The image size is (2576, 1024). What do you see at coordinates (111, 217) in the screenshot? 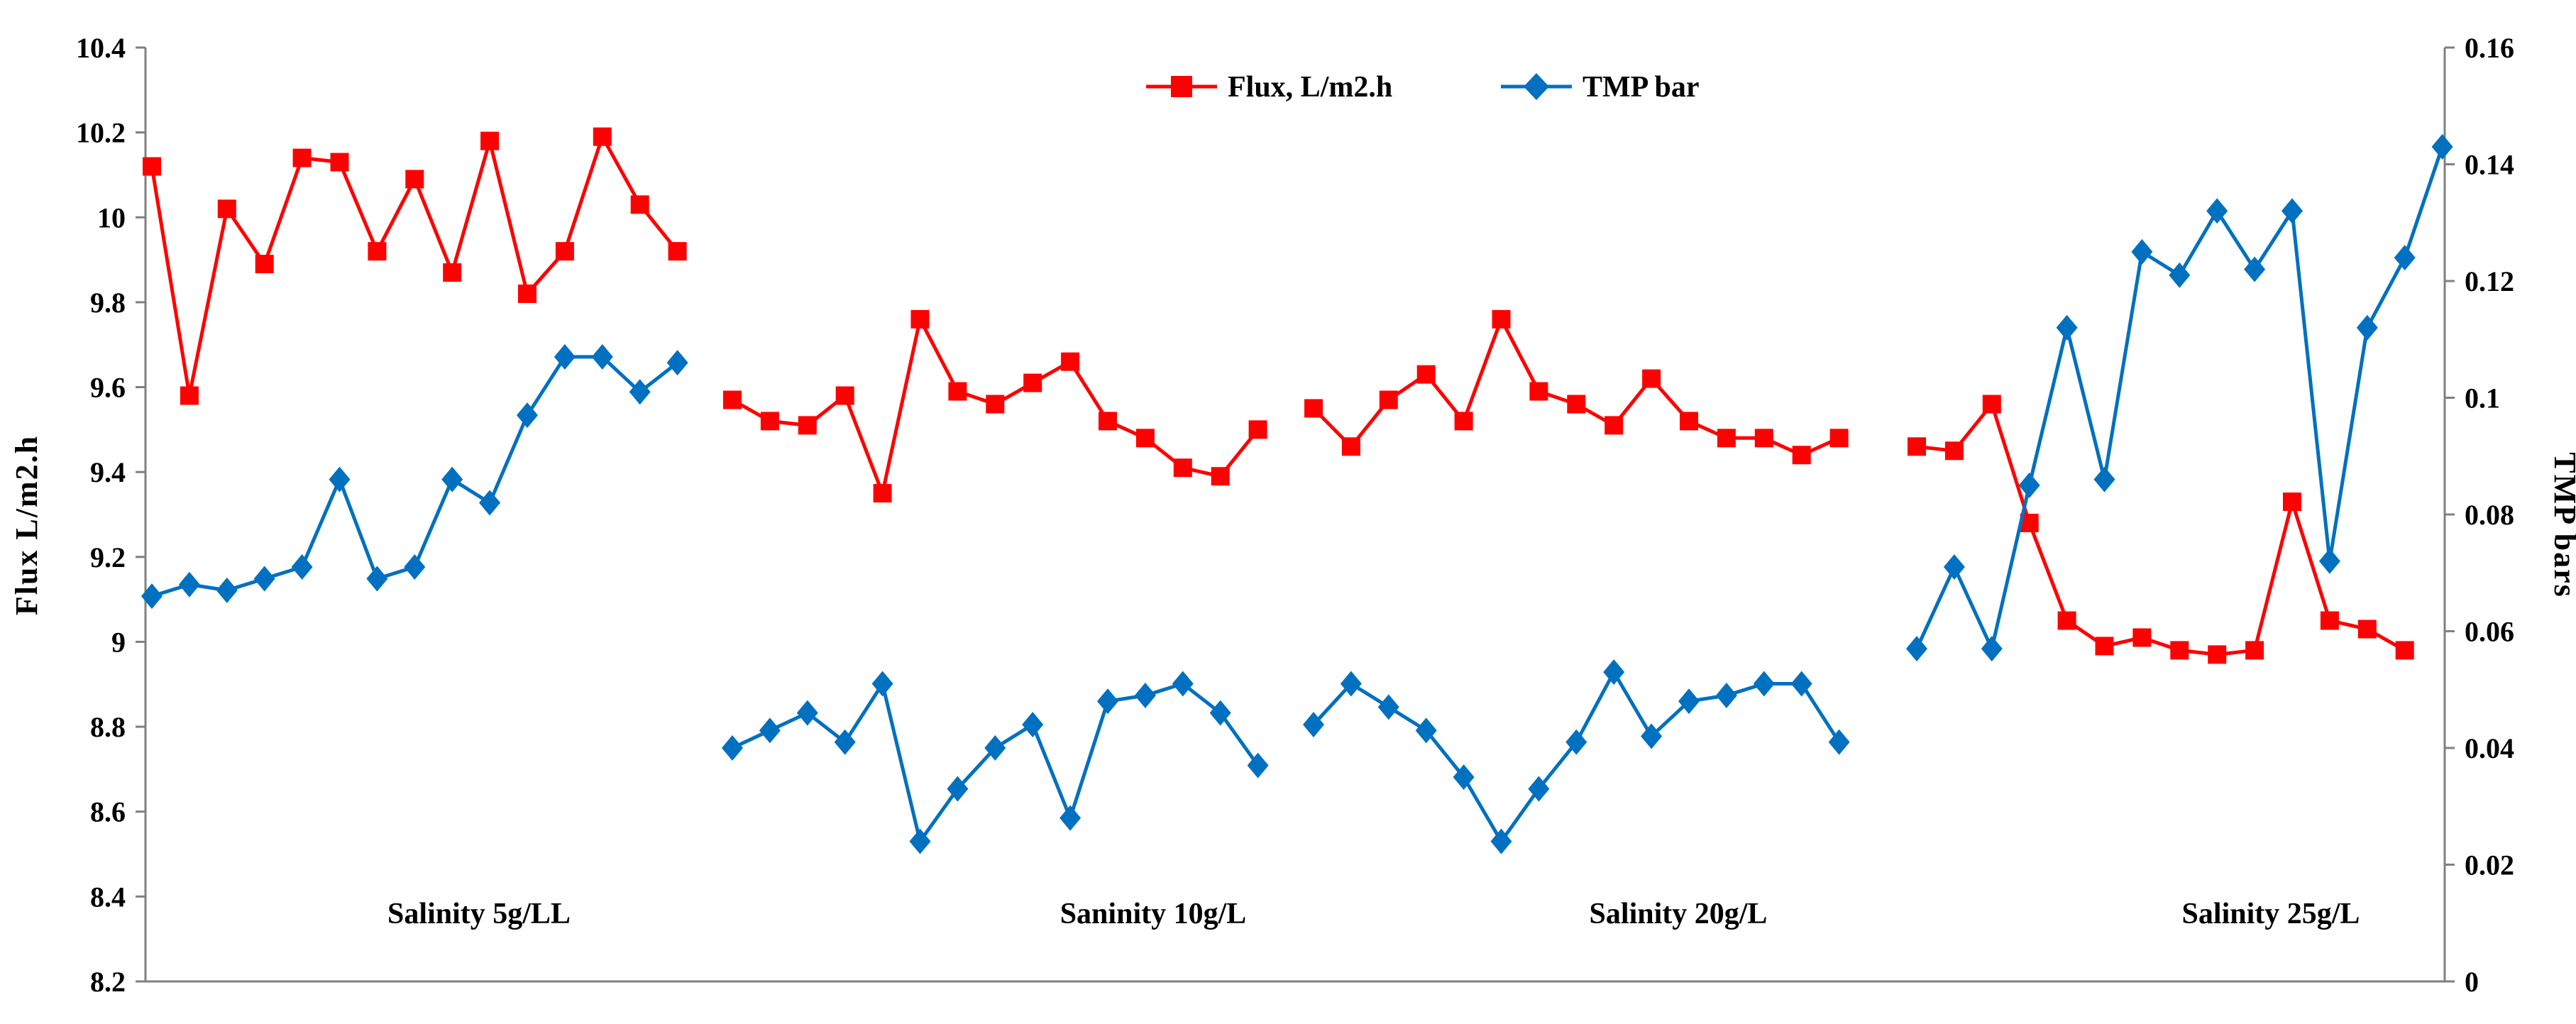
I see `y-tick-label: 10` at bounding box center [111, 217].